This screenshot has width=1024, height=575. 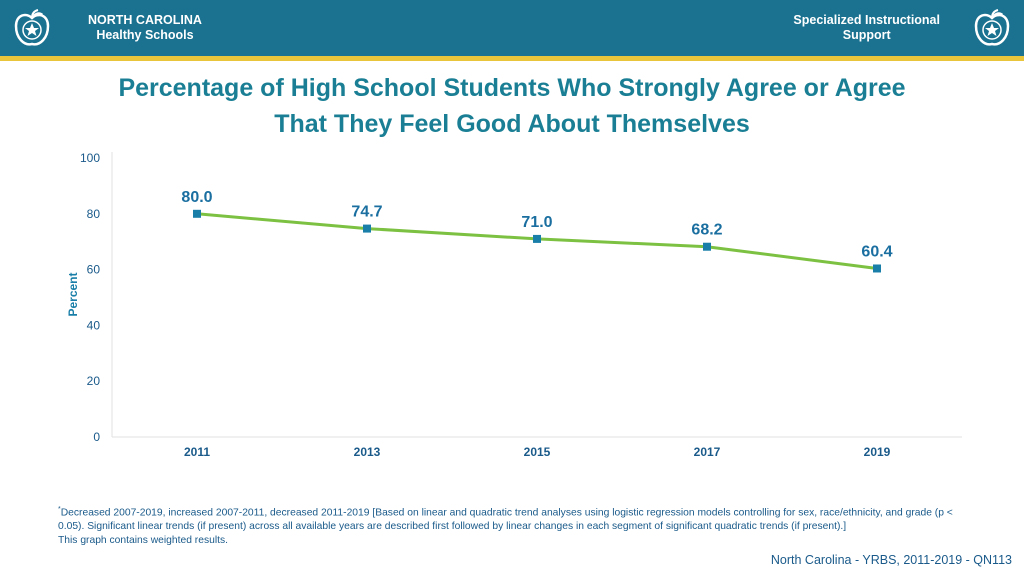 I want to click on data-label: 80.0, so click(x=196, y=197).